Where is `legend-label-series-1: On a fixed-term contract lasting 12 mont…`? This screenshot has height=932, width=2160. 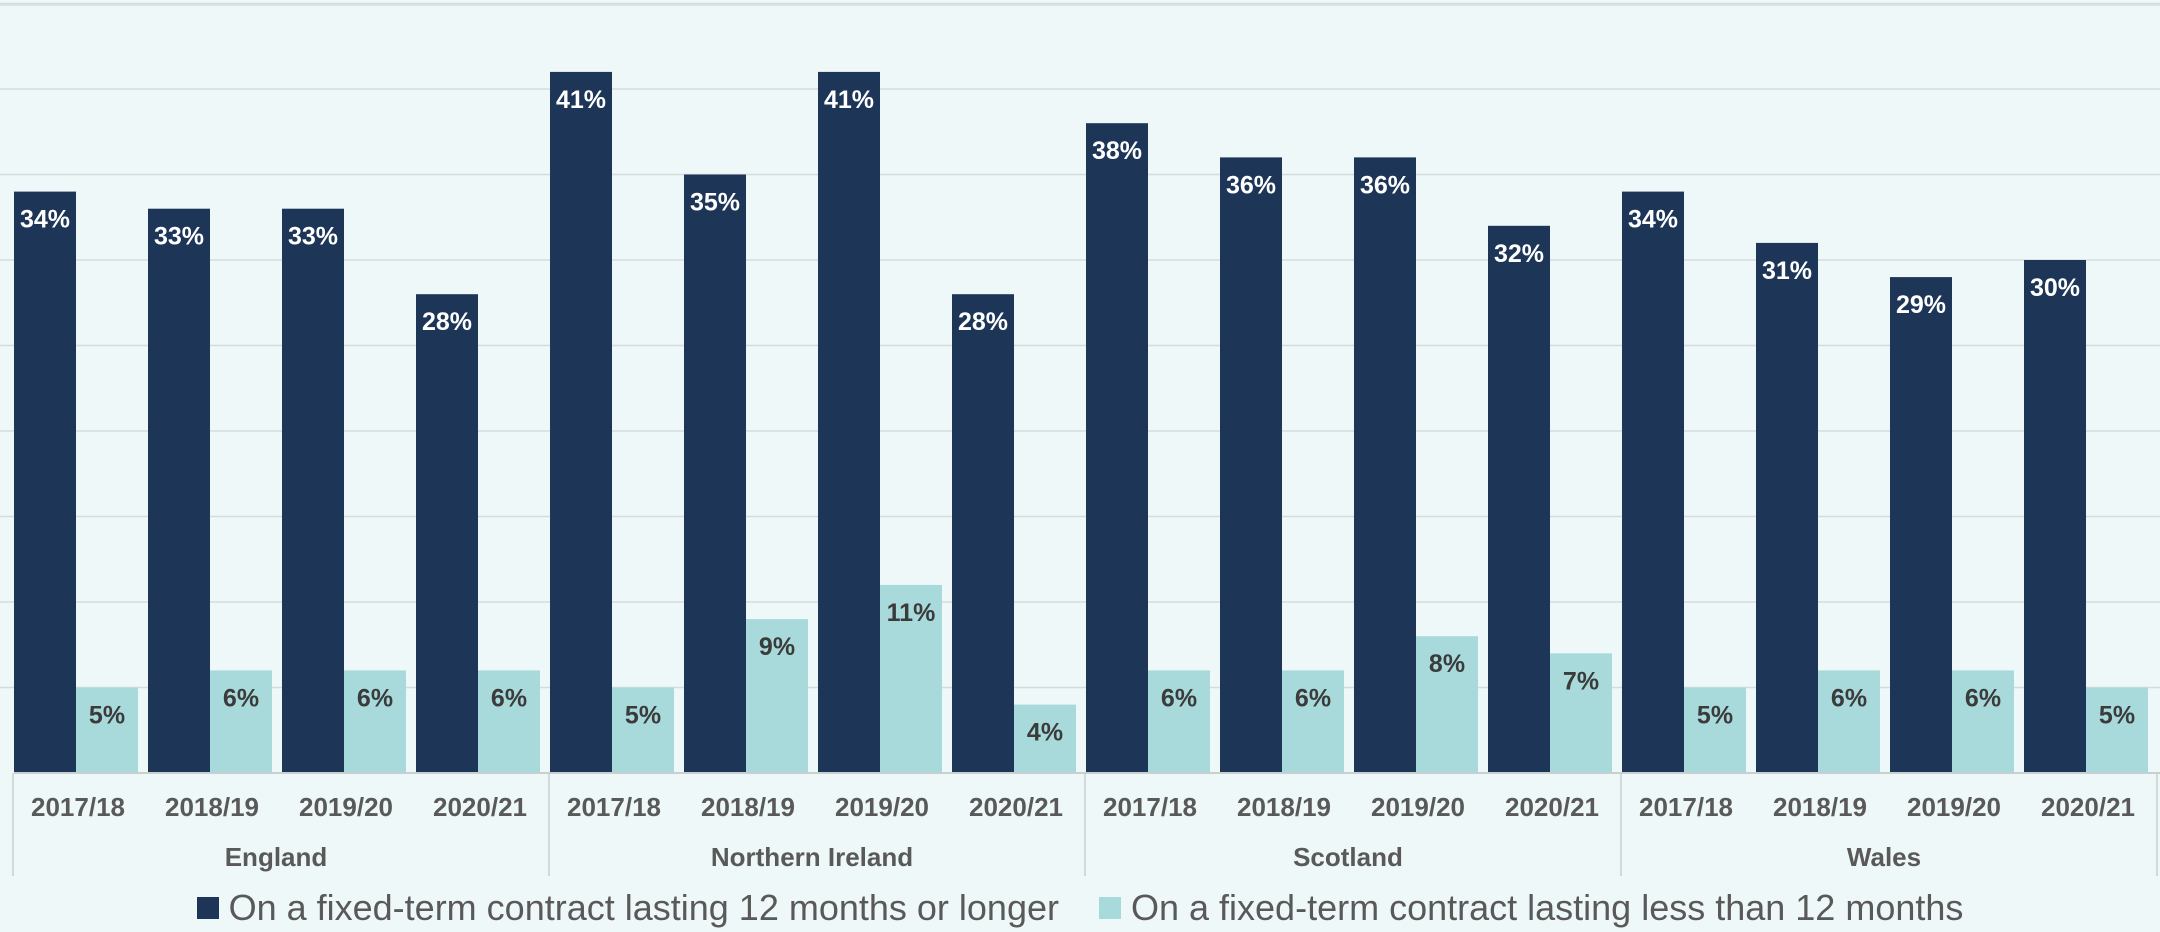
legend-label-series-1: On a fixed-term contract lasting 12 mont… is located at coordinates (643, 907).